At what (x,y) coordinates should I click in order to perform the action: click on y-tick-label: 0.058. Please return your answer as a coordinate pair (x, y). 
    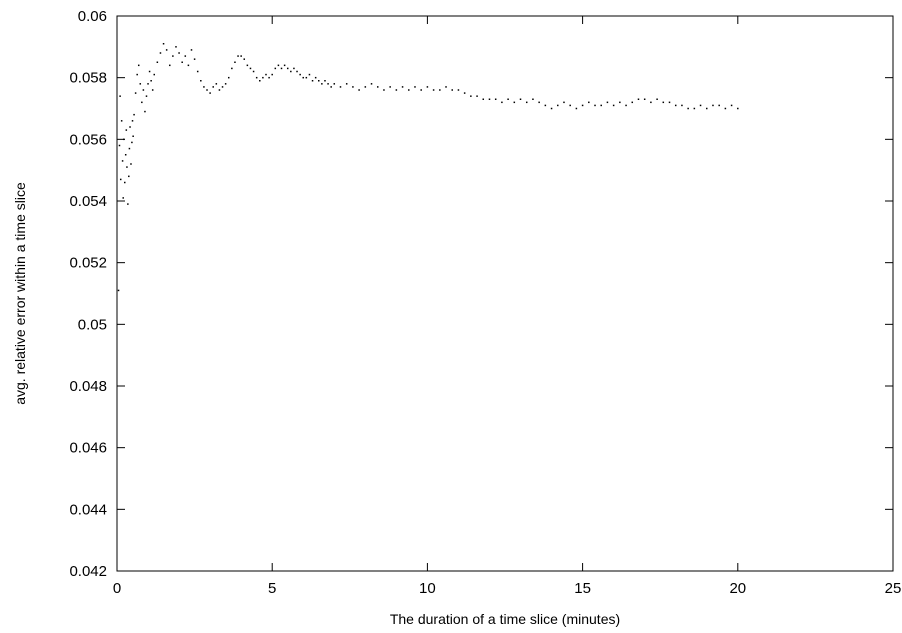
    Looking at the image, I should click on (88, 78).